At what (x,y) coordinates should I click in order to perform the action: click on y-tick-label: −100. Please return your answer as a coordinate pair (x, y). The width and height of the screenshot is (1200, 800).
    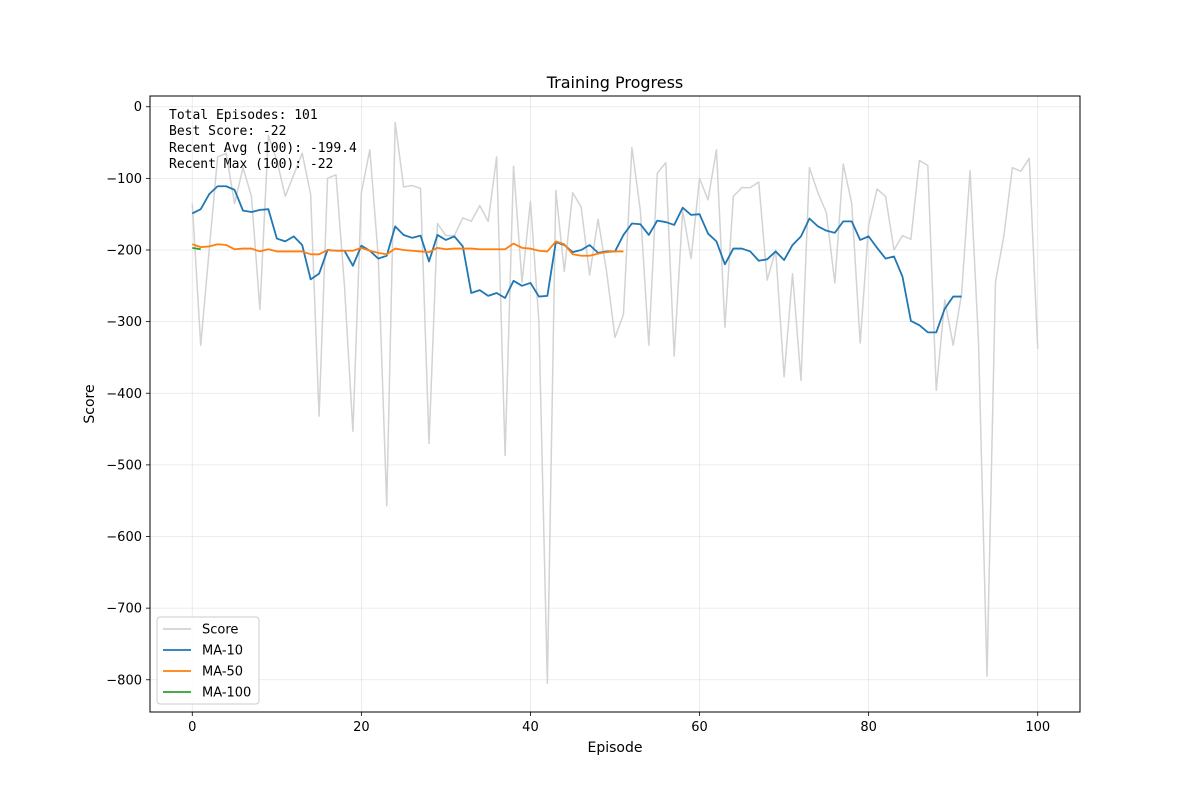
    Looking at the image, I should click on (124, 179).